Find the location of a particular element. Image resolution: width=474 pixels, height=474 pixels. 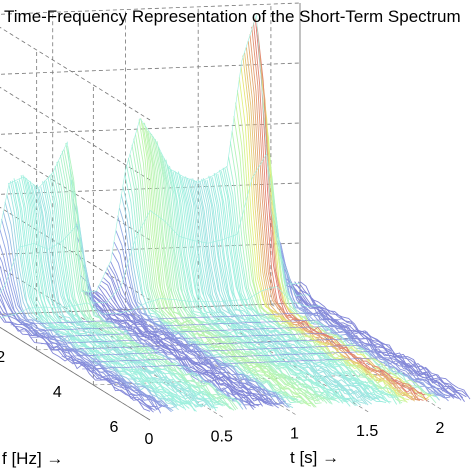

y-tick-label: 2 is located at coordinates (2, 357).